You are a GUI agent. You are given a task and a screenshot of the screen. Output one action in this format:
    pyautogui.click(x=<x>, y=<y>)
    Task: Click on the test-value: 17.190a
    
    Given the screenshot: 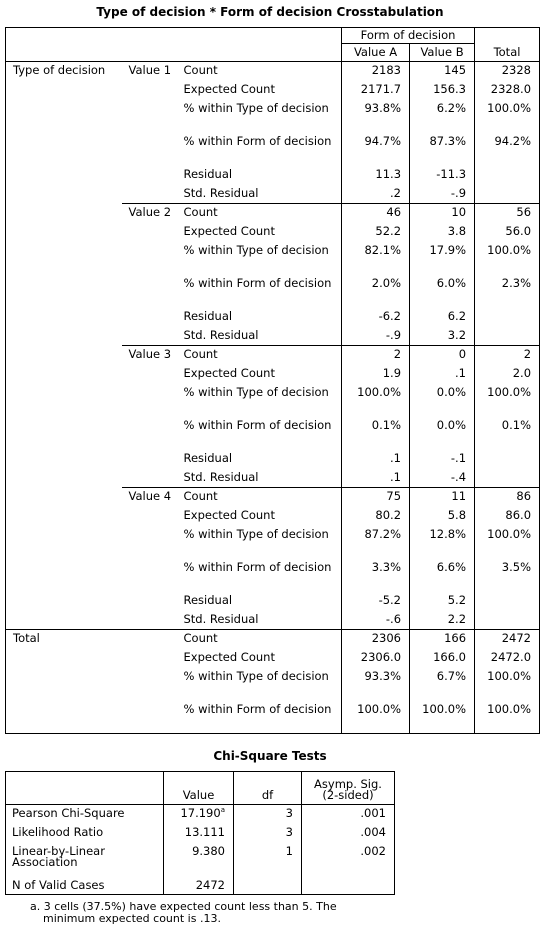 What is the action you would take?
    pyautogui.click(x=198, y=814)
    